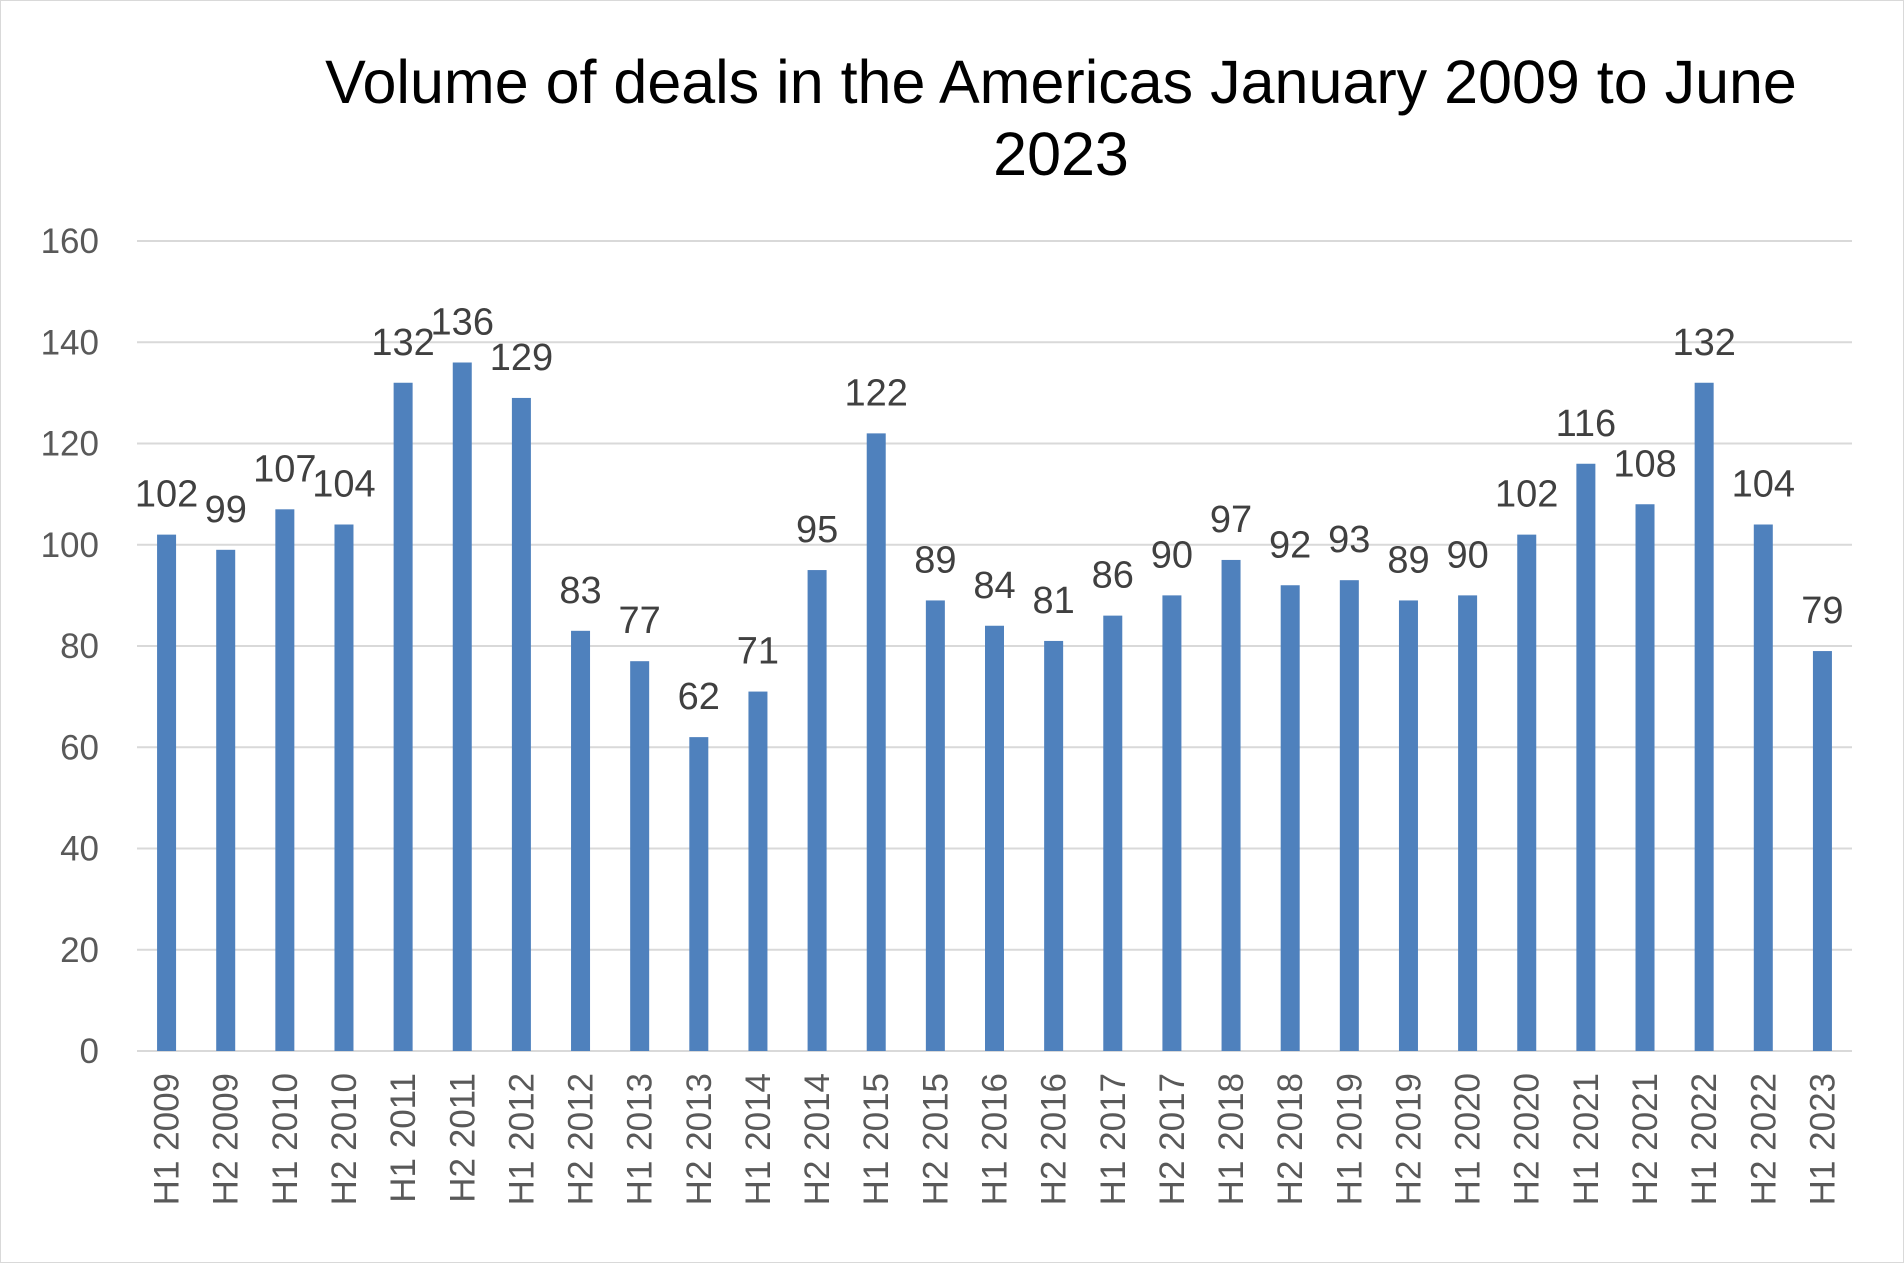 Image resolution: width=1904 pixels, height=1263 pixels. Describe the element at coordinates (79, 646) in the screenshot. I see `y-tick-label: 80` at that location.